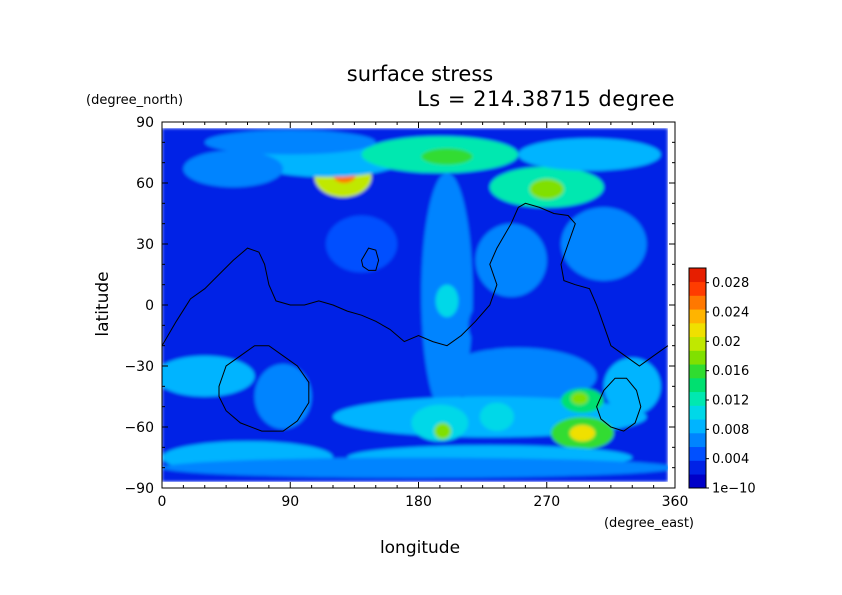 This screenshot has height=595, width=842. I want to click on y-tick-label: 90, so click(145, 123).